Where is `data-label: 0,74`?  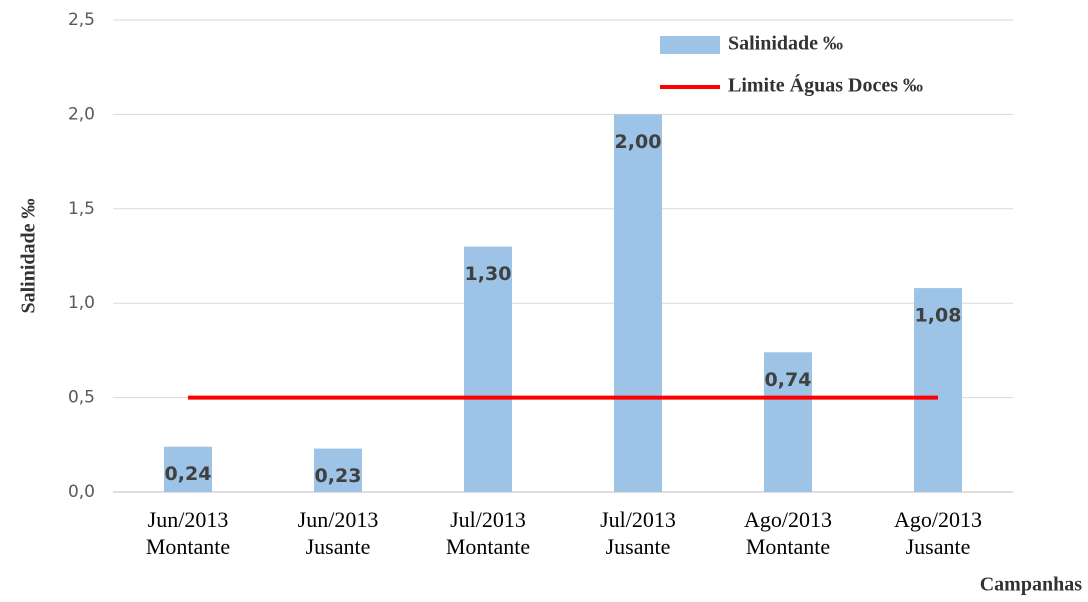 data-label: 0,74 is located at coordinates (788, 380).